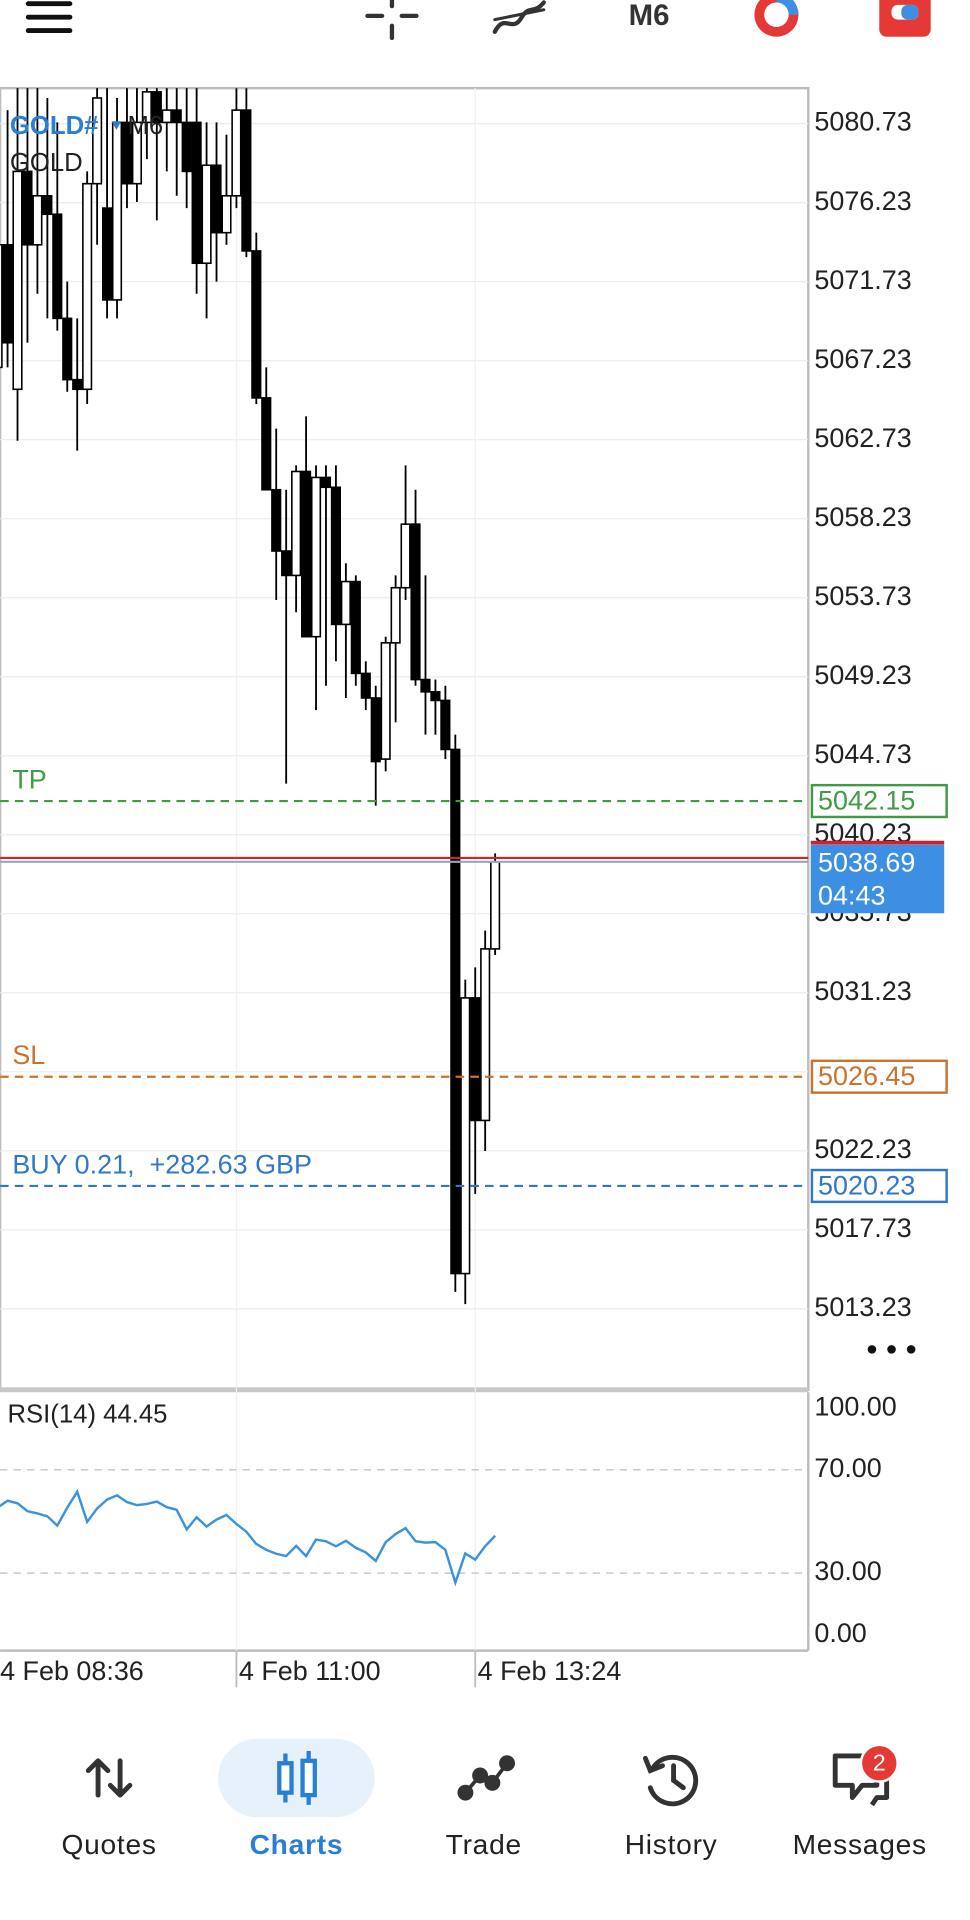 The image size is (970, 1920). I want to click on y-tick-label: 5013.23, so click(862, 1307).